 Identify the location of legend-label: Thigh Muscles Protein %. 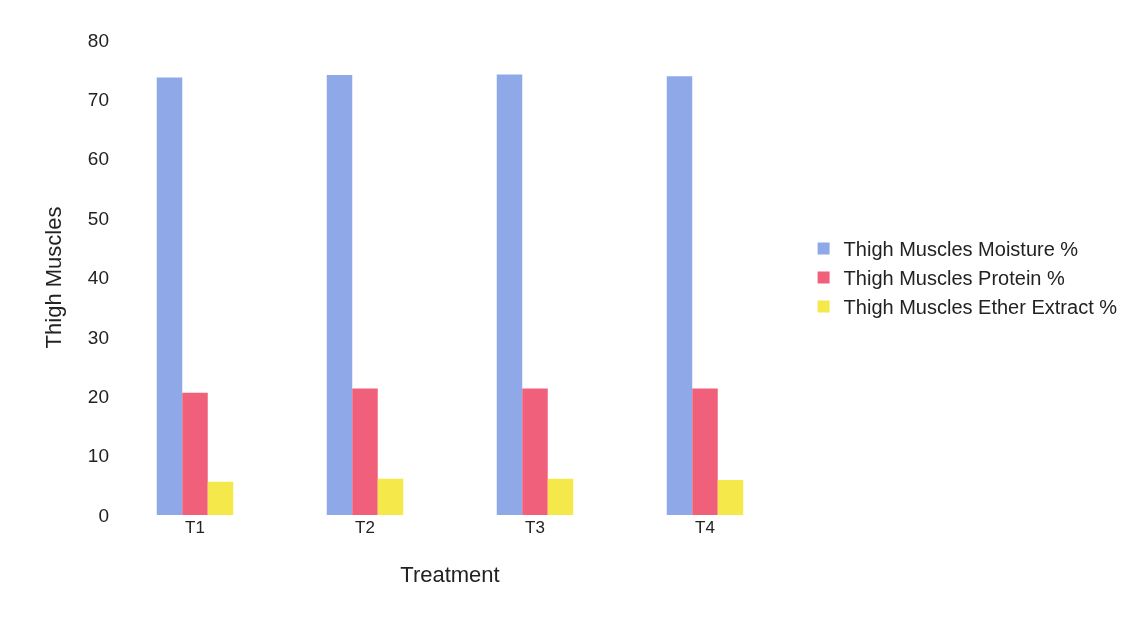
(954, 278).